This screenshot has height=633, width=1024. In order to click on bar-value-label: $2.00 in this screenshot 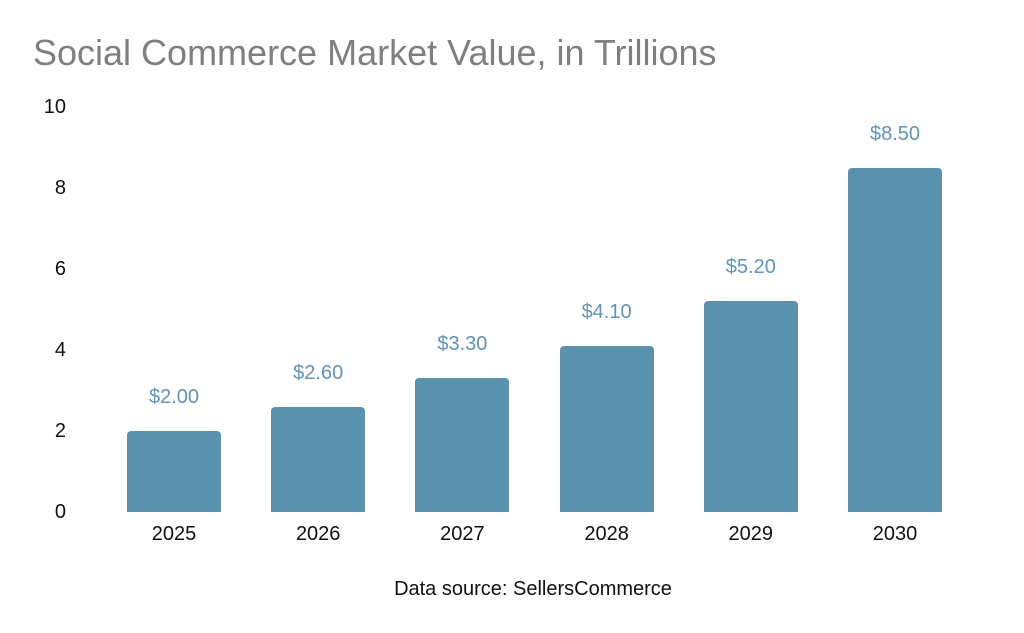, I will do `click(174, 397)`.